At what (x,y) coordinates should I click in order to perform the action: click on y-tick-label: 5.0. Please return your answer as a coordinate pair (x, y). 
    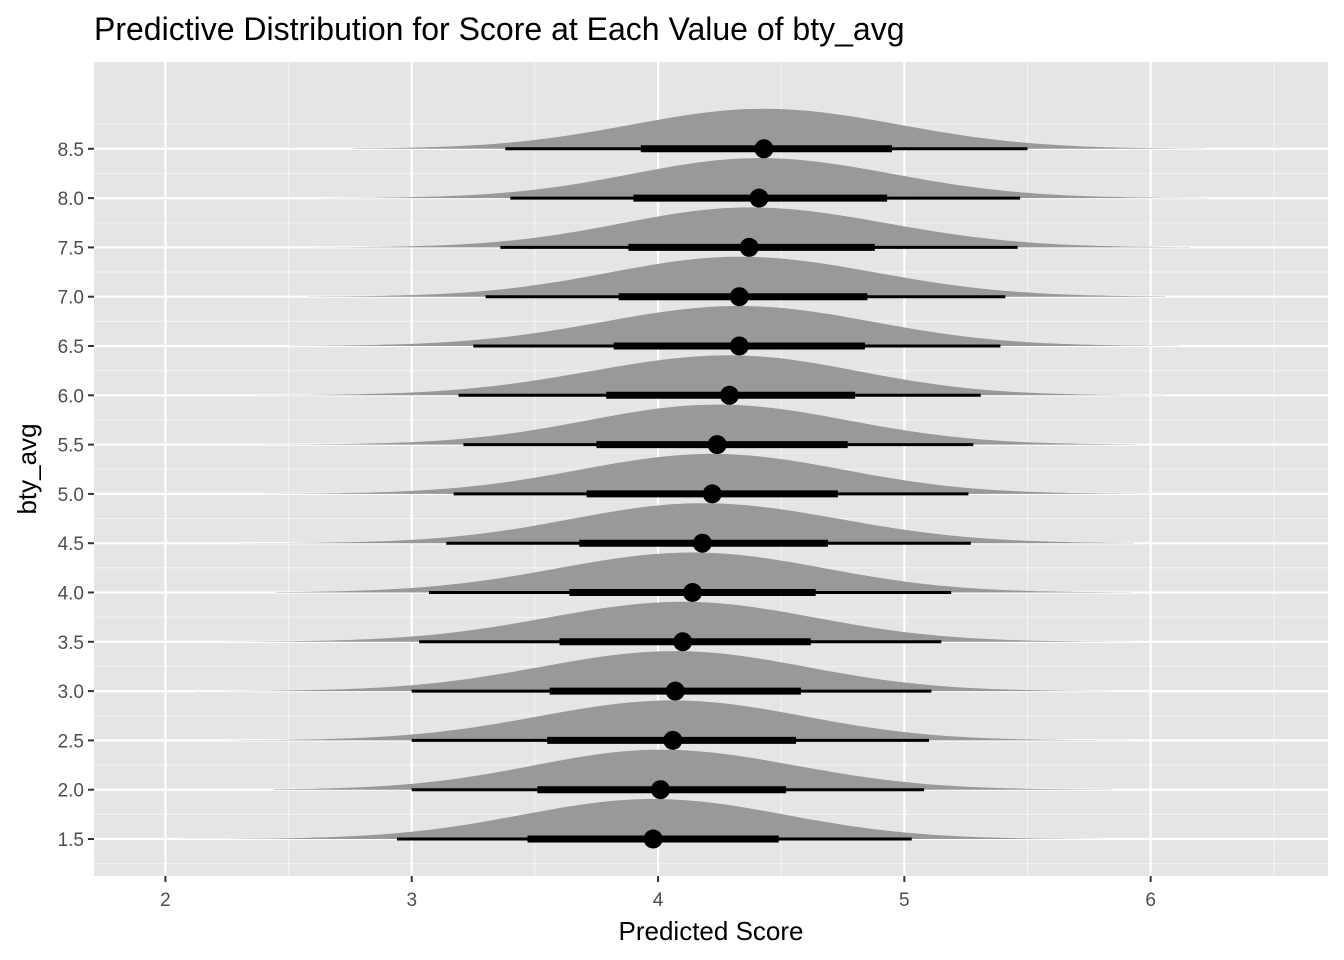
    Looking at the image, I should click on (71, 495).